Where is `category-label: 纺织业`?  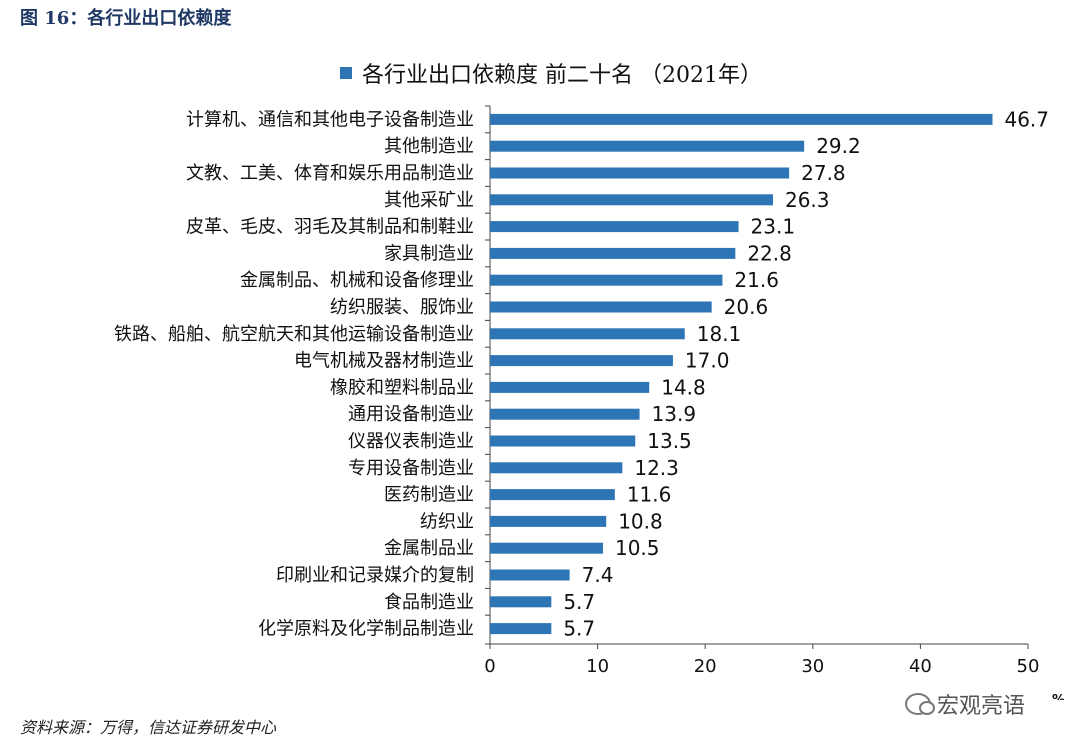 category-label: 纺织业 is located at coordinates (447, 521).